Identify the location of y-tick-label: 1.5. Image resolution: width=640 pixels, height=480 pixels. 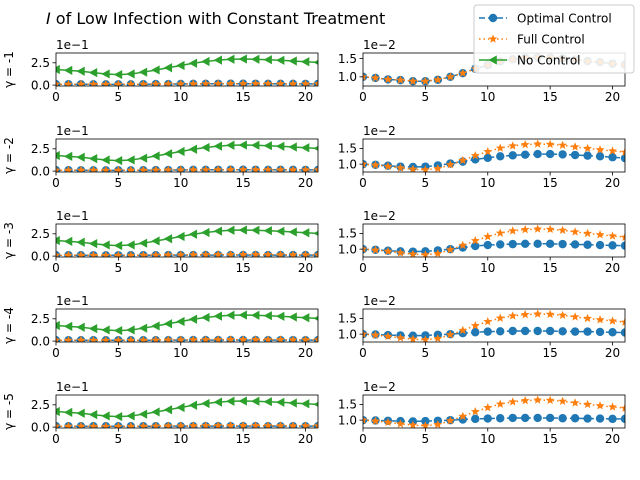
(347, 405).